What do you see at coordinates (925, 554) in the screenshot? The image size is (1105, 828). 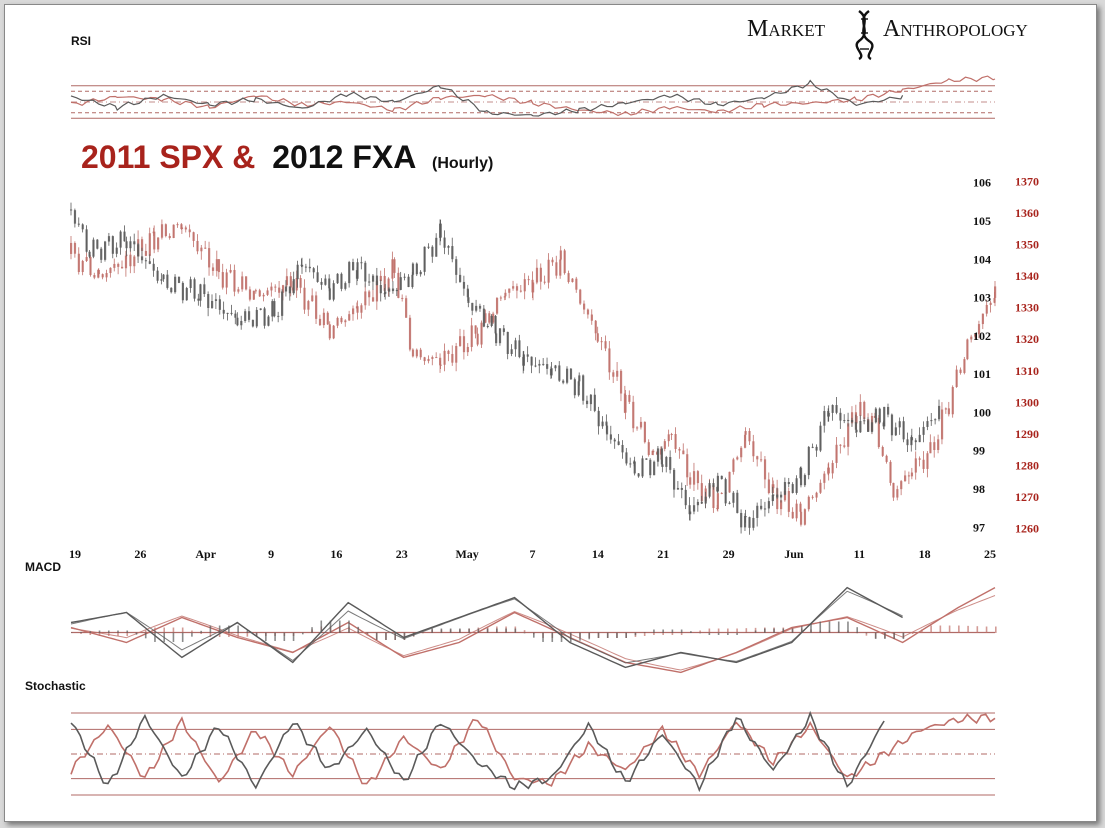 I see `x-tick-label: 18` at bounding box center [925, 554].